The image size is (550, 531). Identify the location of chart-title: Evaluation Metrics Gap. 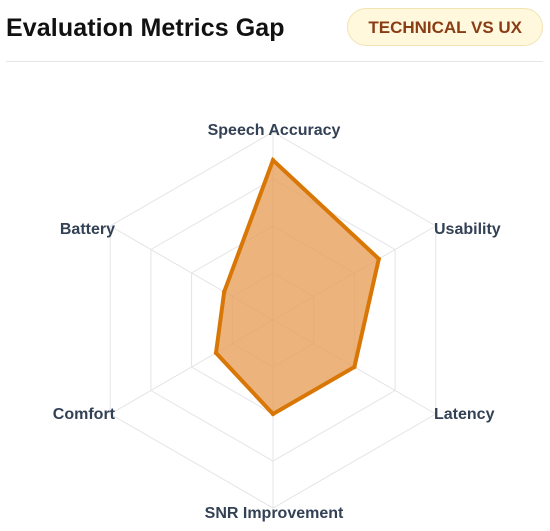
(145, 28).